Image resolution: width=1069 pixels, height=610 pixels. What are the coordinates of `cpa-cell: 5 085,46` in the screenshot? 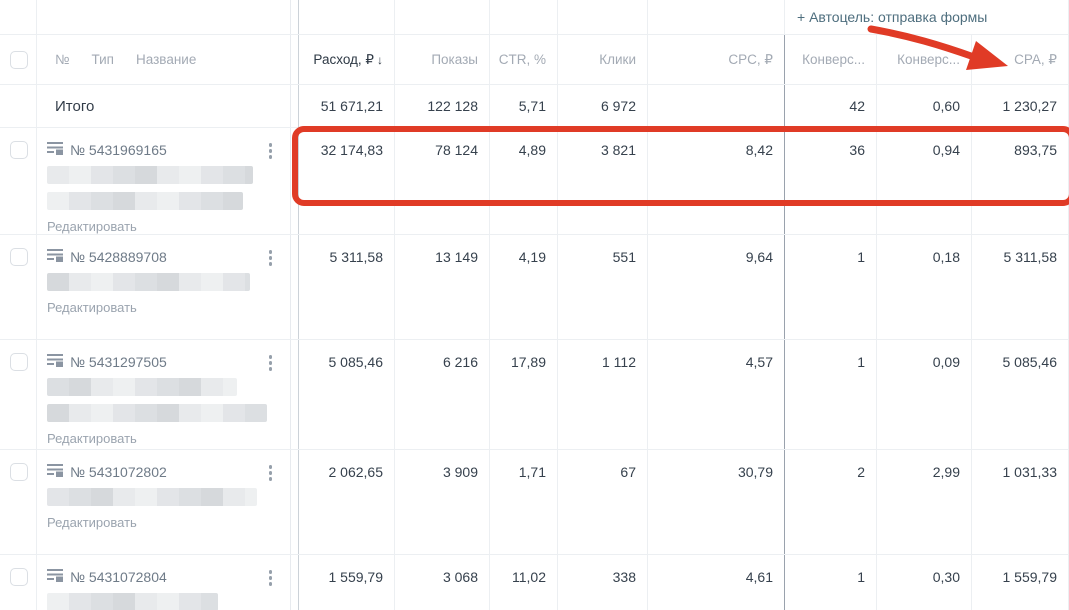 It's located at (1020, 394).